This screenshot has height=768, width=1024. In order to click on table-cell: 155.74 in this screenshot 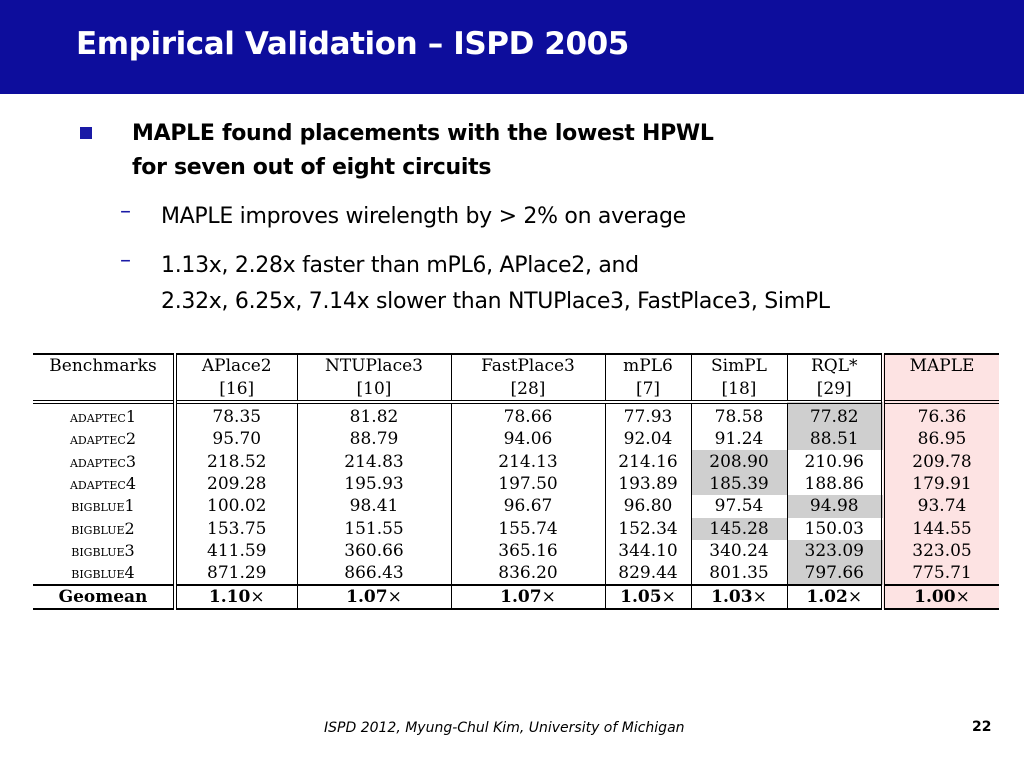, I will do `click(527, 528)`.